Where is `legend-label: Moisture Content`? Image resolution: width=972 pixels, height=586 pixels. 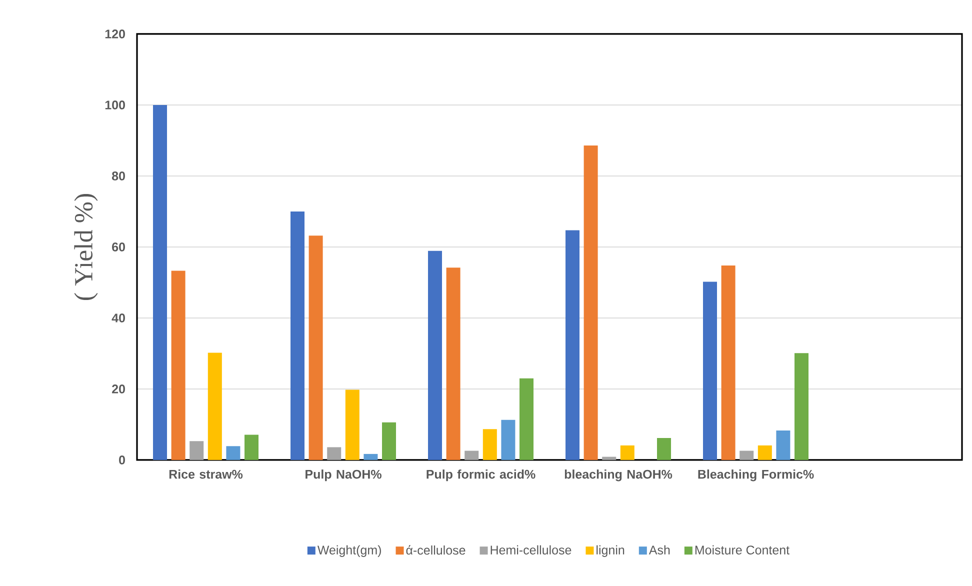
legend-label: Moisture Content is located at coordinates (742, 549).